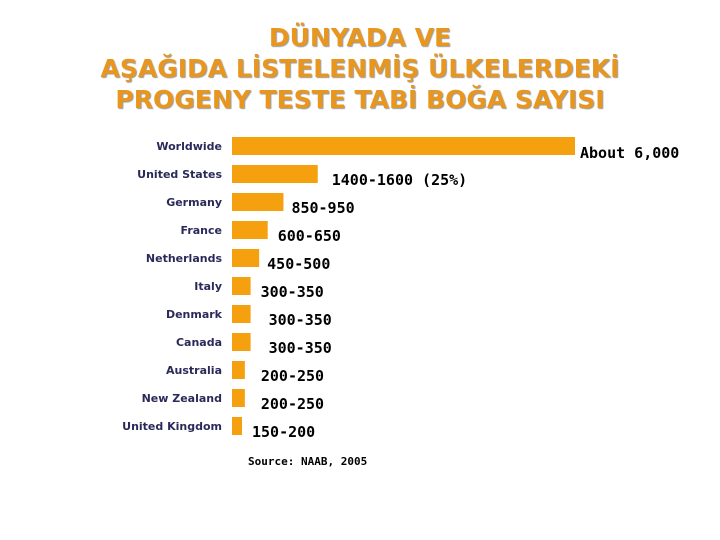 This screenshot has width=720, height=540. I want to click on category-label: France, so click(201, 230).